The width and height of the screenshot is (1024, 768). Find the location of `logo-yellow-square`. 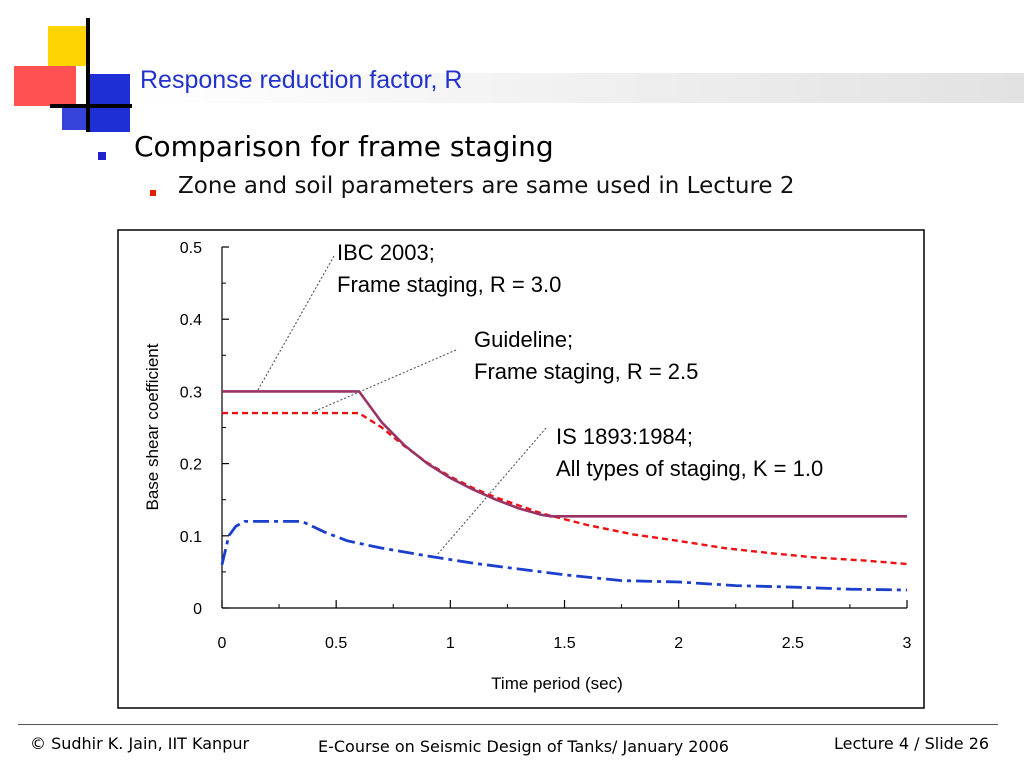

logo-yellow-square is located at coordinates (67, 46).